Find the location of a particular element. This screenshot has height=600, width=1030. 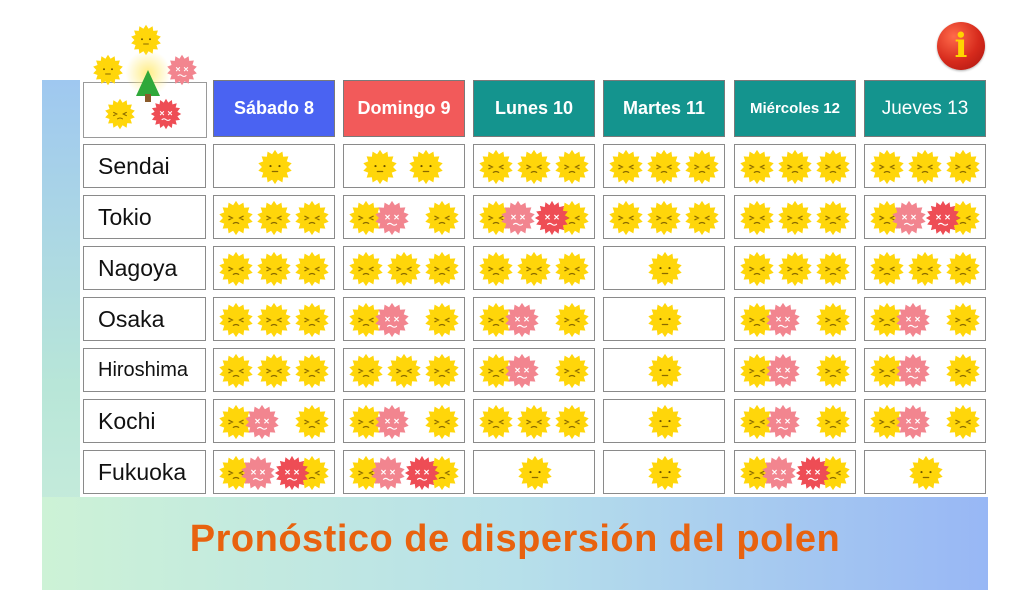

page-title: Pronóstico de dispersión del polen is located at coordinates (515, 539).